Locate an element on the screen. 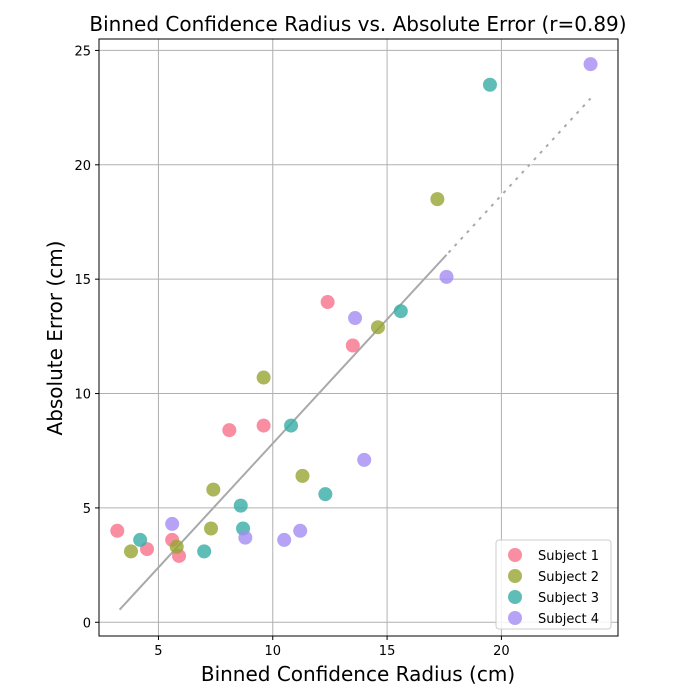 The image size is (700, 700). y-tick-label: 20 is located at coordinates (82, 166).